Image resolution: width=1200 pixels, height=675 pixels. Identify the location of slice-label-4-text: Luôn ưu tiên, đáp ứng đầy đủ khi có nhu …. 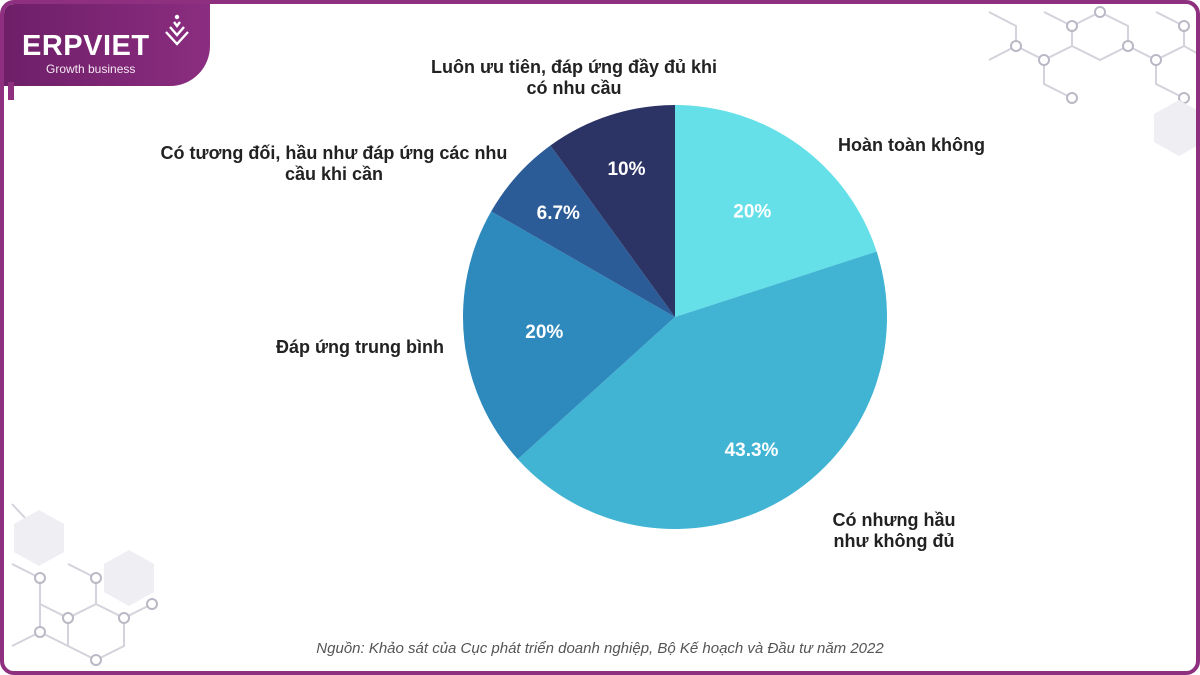
(574, 77).